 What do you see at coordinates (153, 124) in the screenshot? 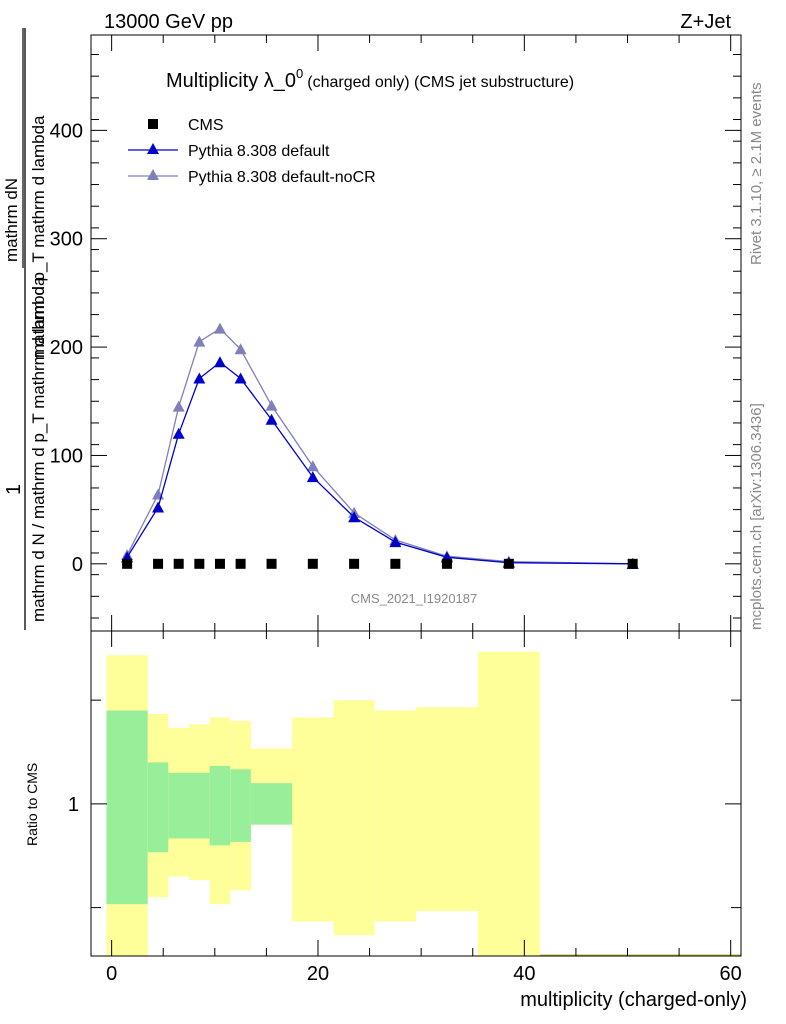
I see `legend-marker-cms` at bounding box center [153, 124].